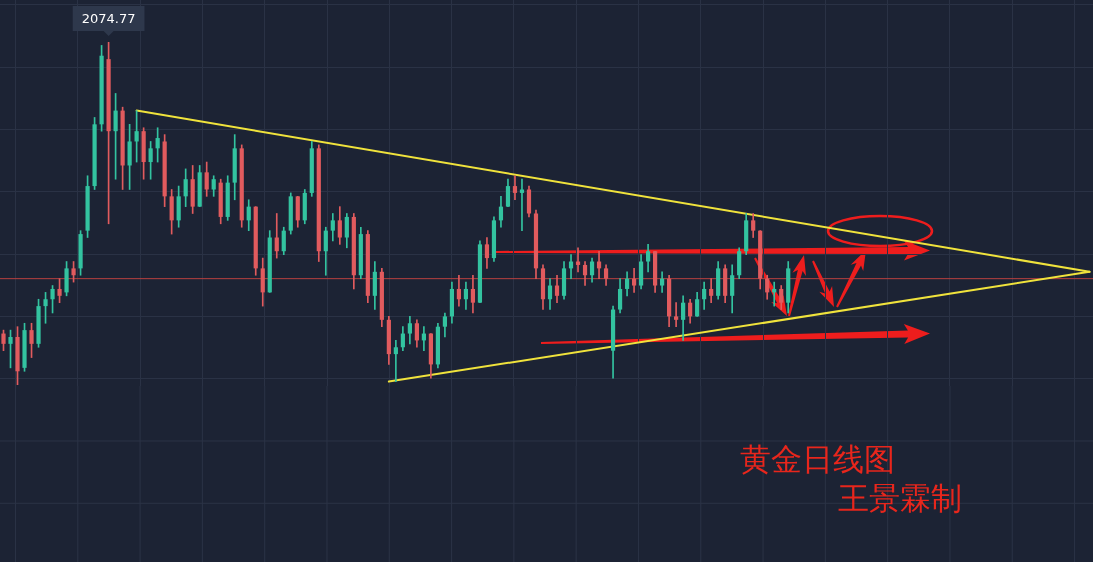 This screenshot has width=1093, height=562. I want to click on annotation: 2074.77, so click(108, 18).